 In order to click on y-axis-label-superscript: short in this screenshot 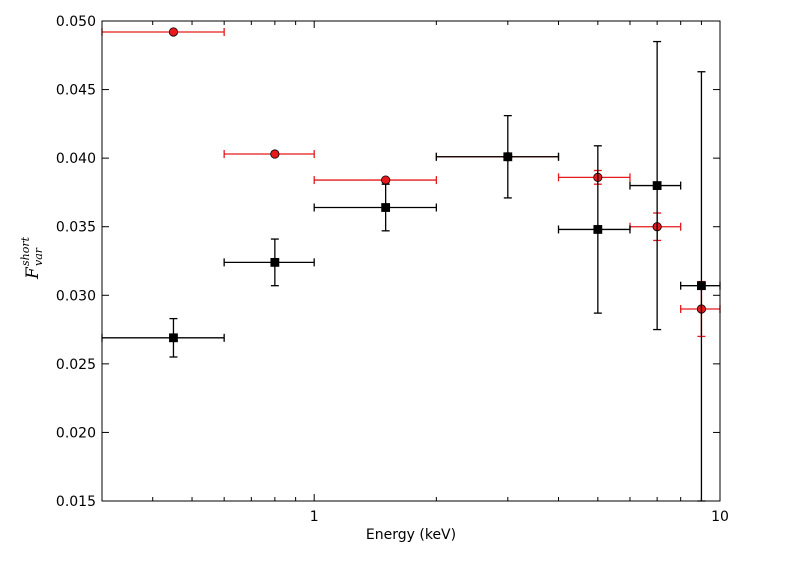, I will do `click(25, 251)`.